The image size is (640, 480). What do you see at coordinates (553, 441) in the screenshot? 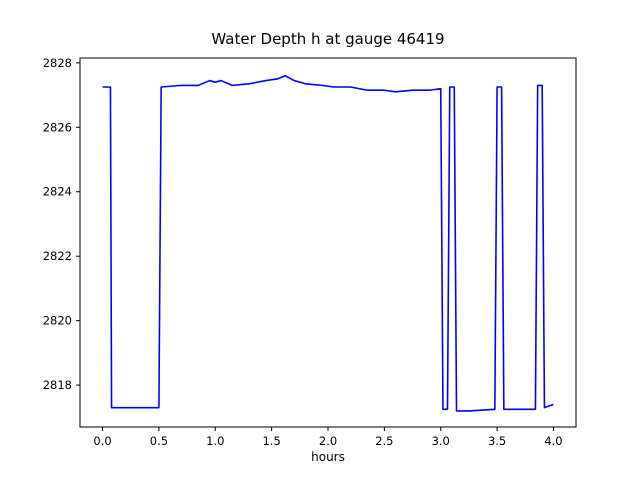
I see `x-tick-label: 4.0` at bounding box center [553, 441].